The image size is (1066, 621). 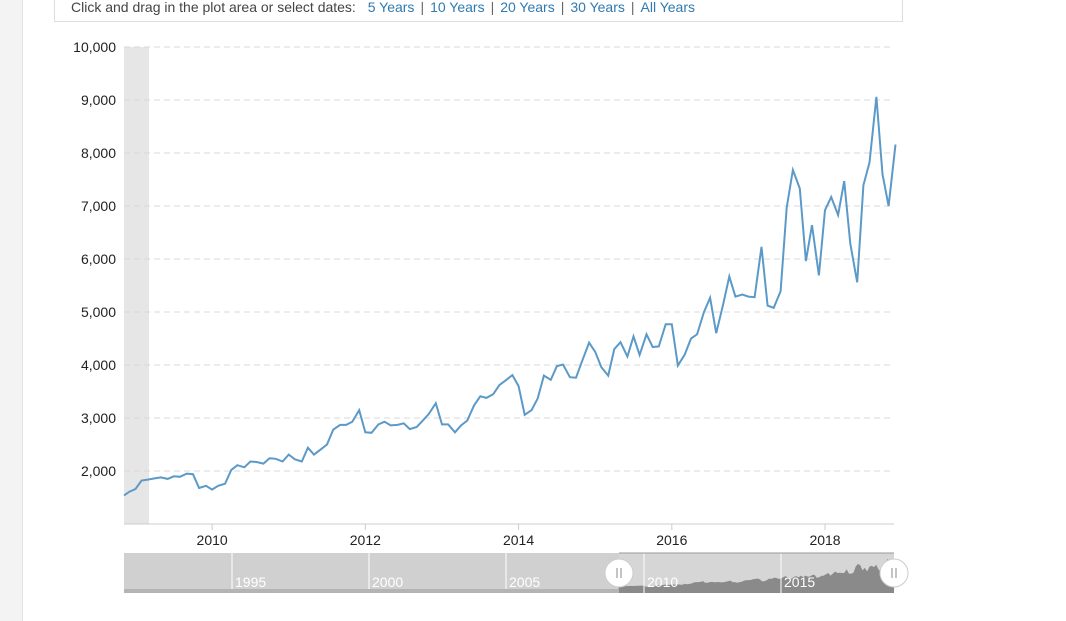 What do you see at coordinates (662, 582) in the screenshot?
I see `navigator-year-label: 2010` at bounding box center [662, 582].